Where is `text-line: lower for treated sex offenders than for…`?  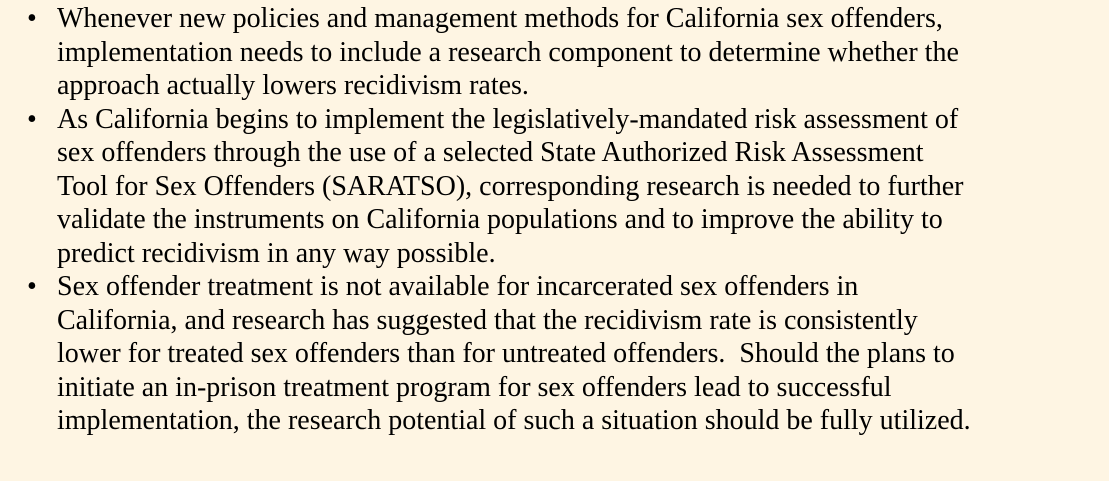 text-line: lower for treated sex offenders than for… is located at coordinates (506, 353).